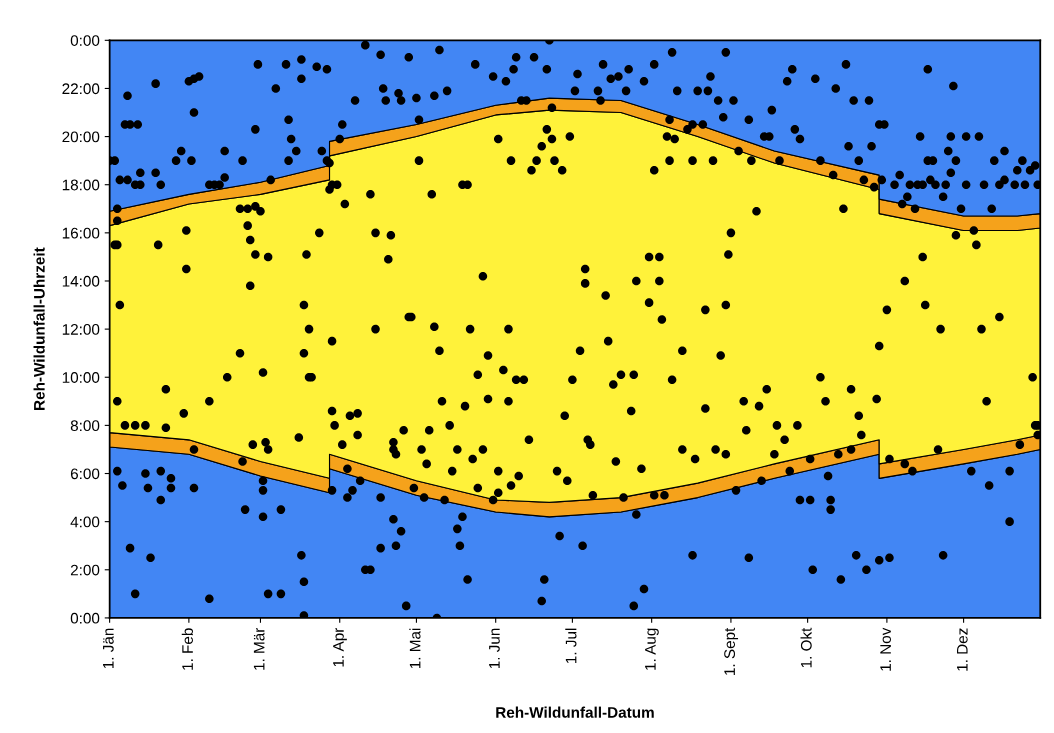 This screenshot has width=1054, height=733. Describe the element at coordinates (39, 328) in the screenshot. I see `y-axis-title: Reh-Wildunfall-Uhrzeit` at that location.